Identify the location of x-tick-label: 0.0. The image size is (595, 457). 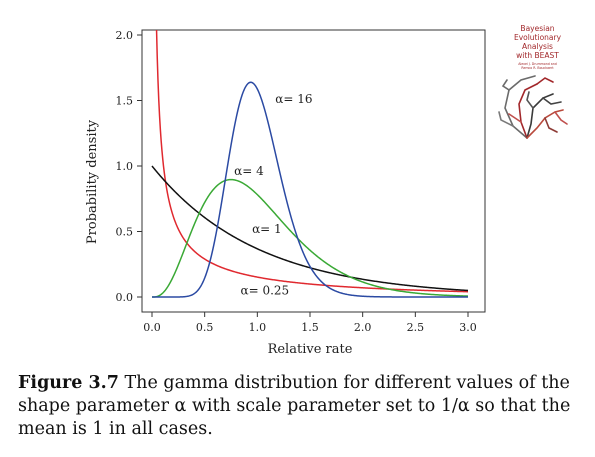
(152, 327).